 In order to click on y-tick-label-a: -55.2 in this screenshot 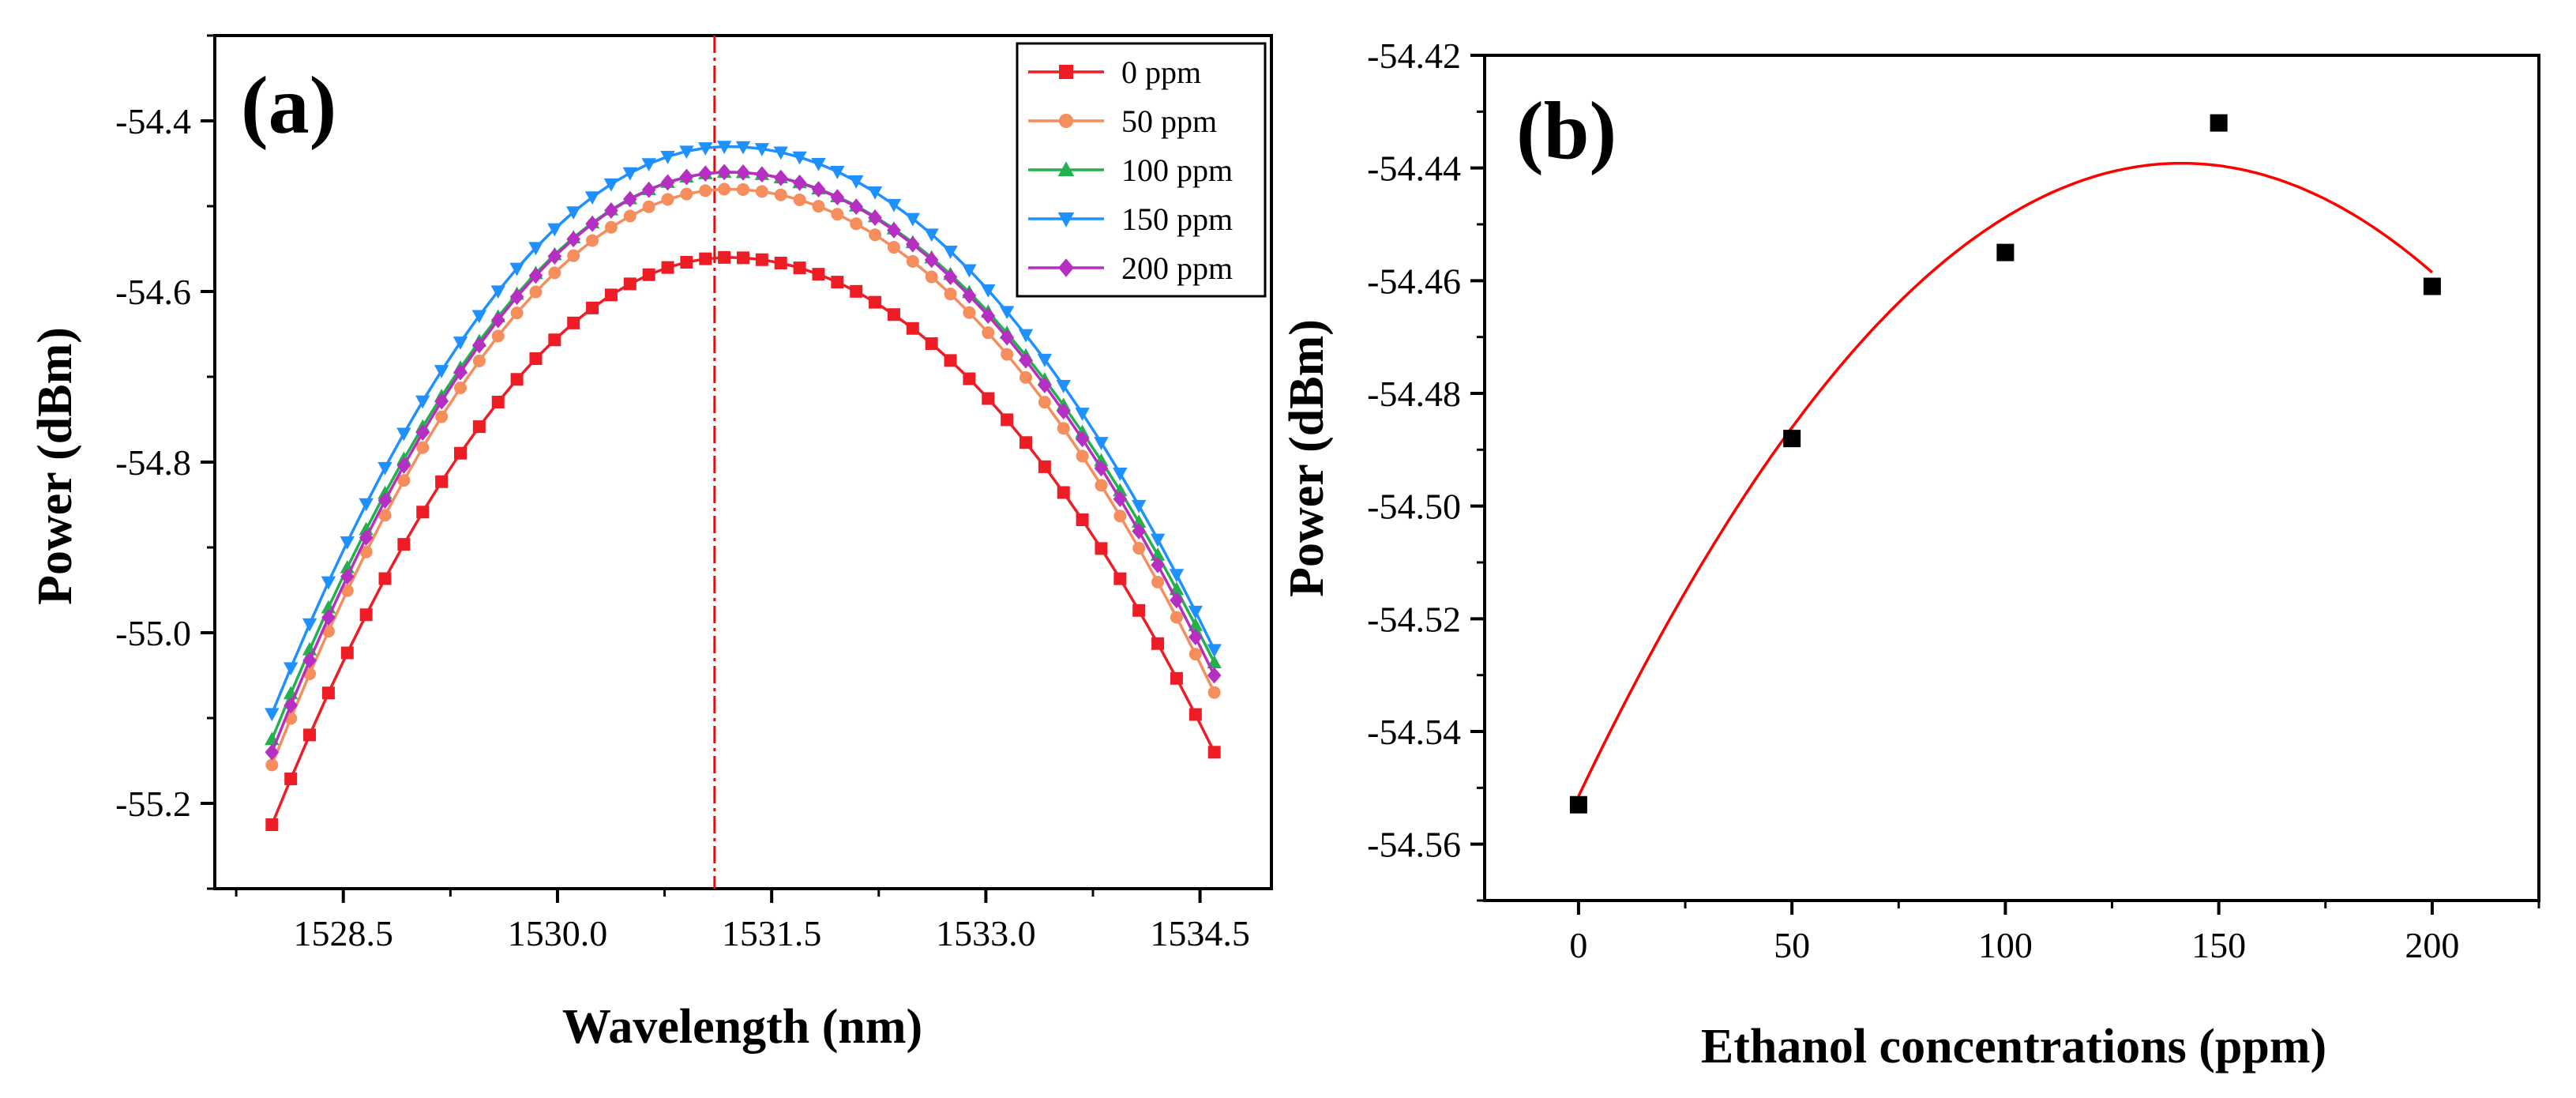, I will do `click(153, 804)`.